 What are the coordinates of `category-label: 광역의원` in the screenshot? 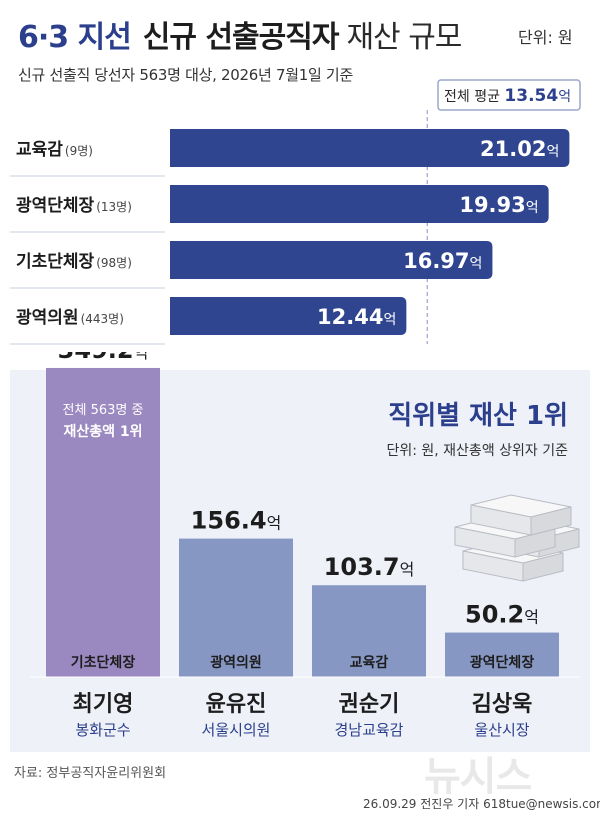 It's located at (236, 662).